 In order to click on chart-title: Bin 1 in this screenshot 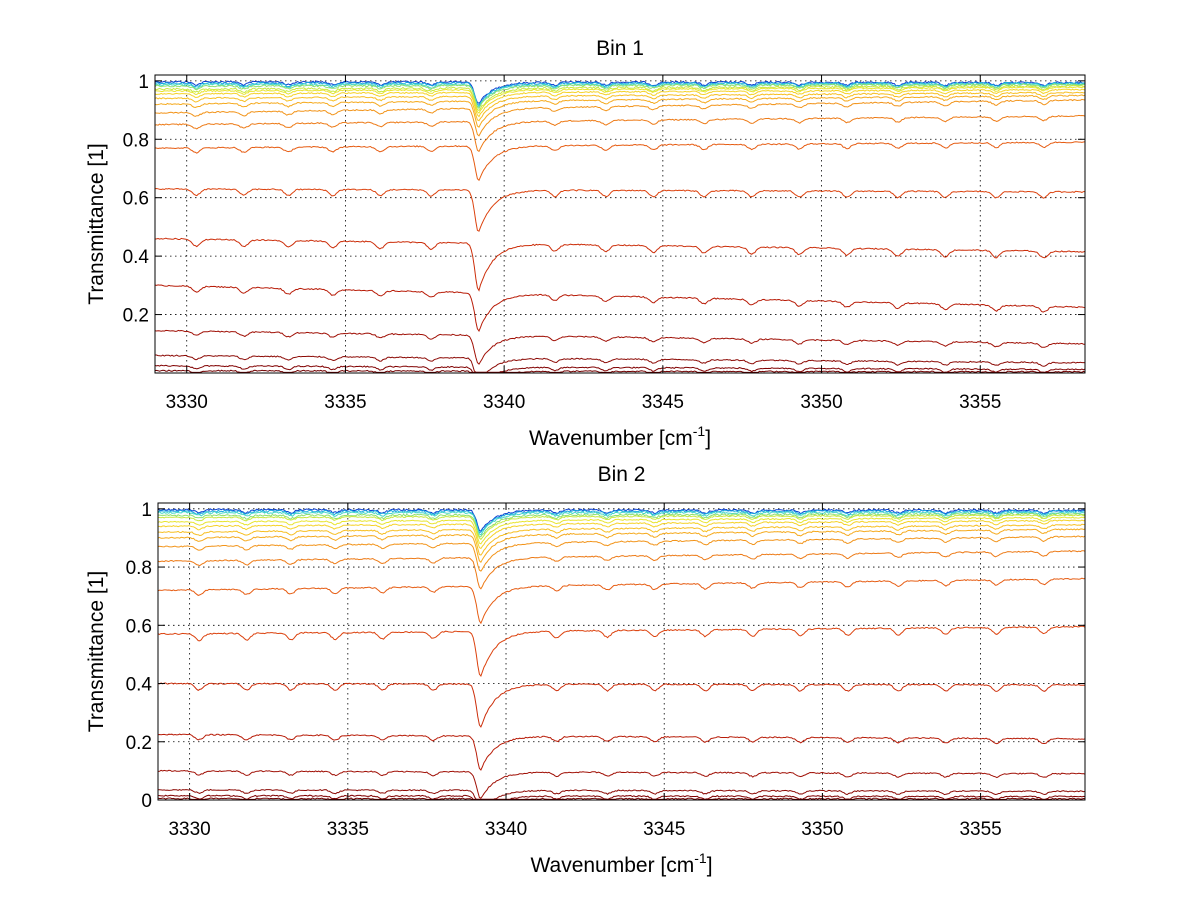, I will do `click(620, 48)`.